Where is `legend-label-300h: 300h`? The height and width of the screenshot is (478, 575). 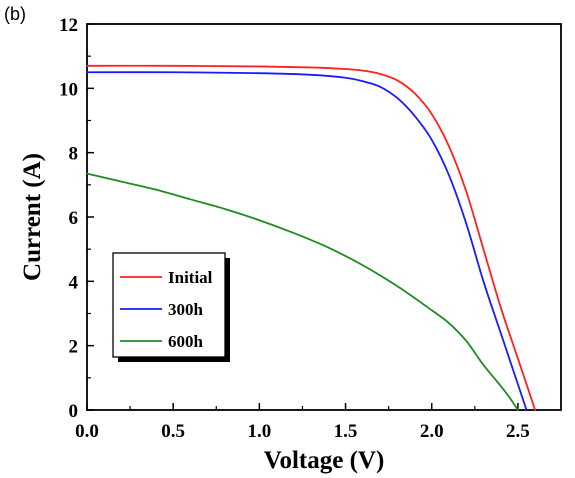 legend-label-300h: 300h is located at coordinates (186, 309).